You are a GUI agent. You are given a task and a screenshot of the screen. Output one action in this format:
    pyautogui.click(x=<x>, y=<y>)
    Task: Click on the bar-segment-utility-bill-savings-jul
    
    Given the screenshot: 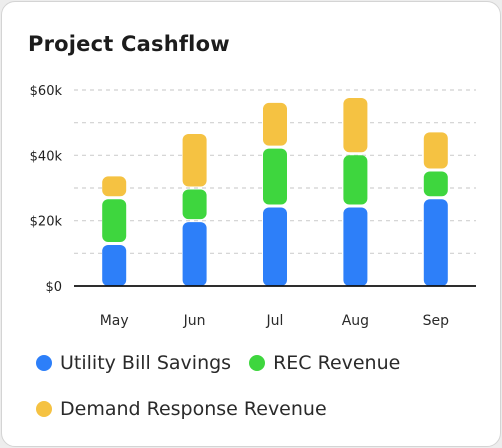 What is the action you would take?
    pyautogui.click(x=275, y=246)
    